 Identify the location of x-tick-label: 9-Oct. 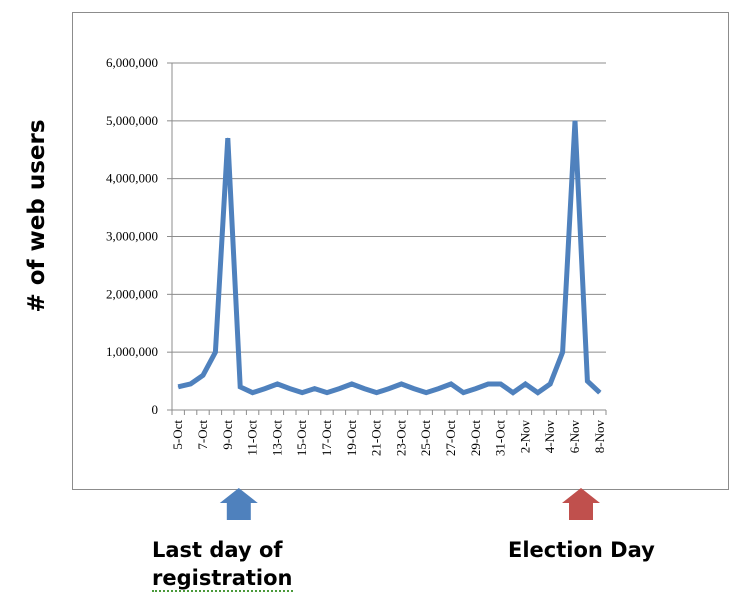
(227, 435).